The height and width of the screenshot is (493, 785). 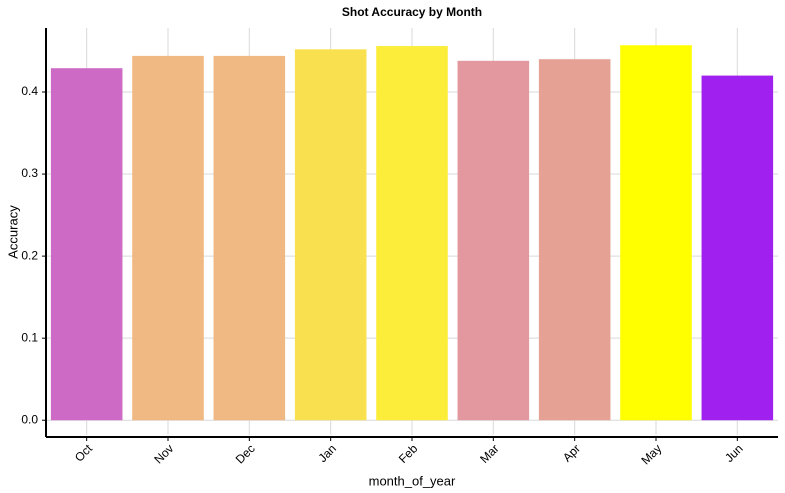 What do you see at coordinates (245, 453) in the screenshot?
I see `x-tick-label: Dec` at bounding box center [245, 453].